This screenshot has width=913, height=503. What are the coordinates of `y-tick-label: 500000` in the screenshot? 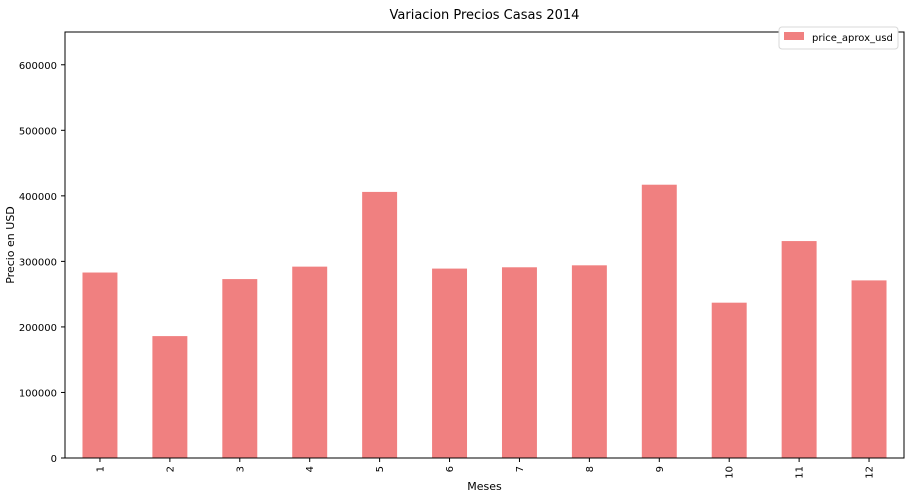 It's located at (38, 131).